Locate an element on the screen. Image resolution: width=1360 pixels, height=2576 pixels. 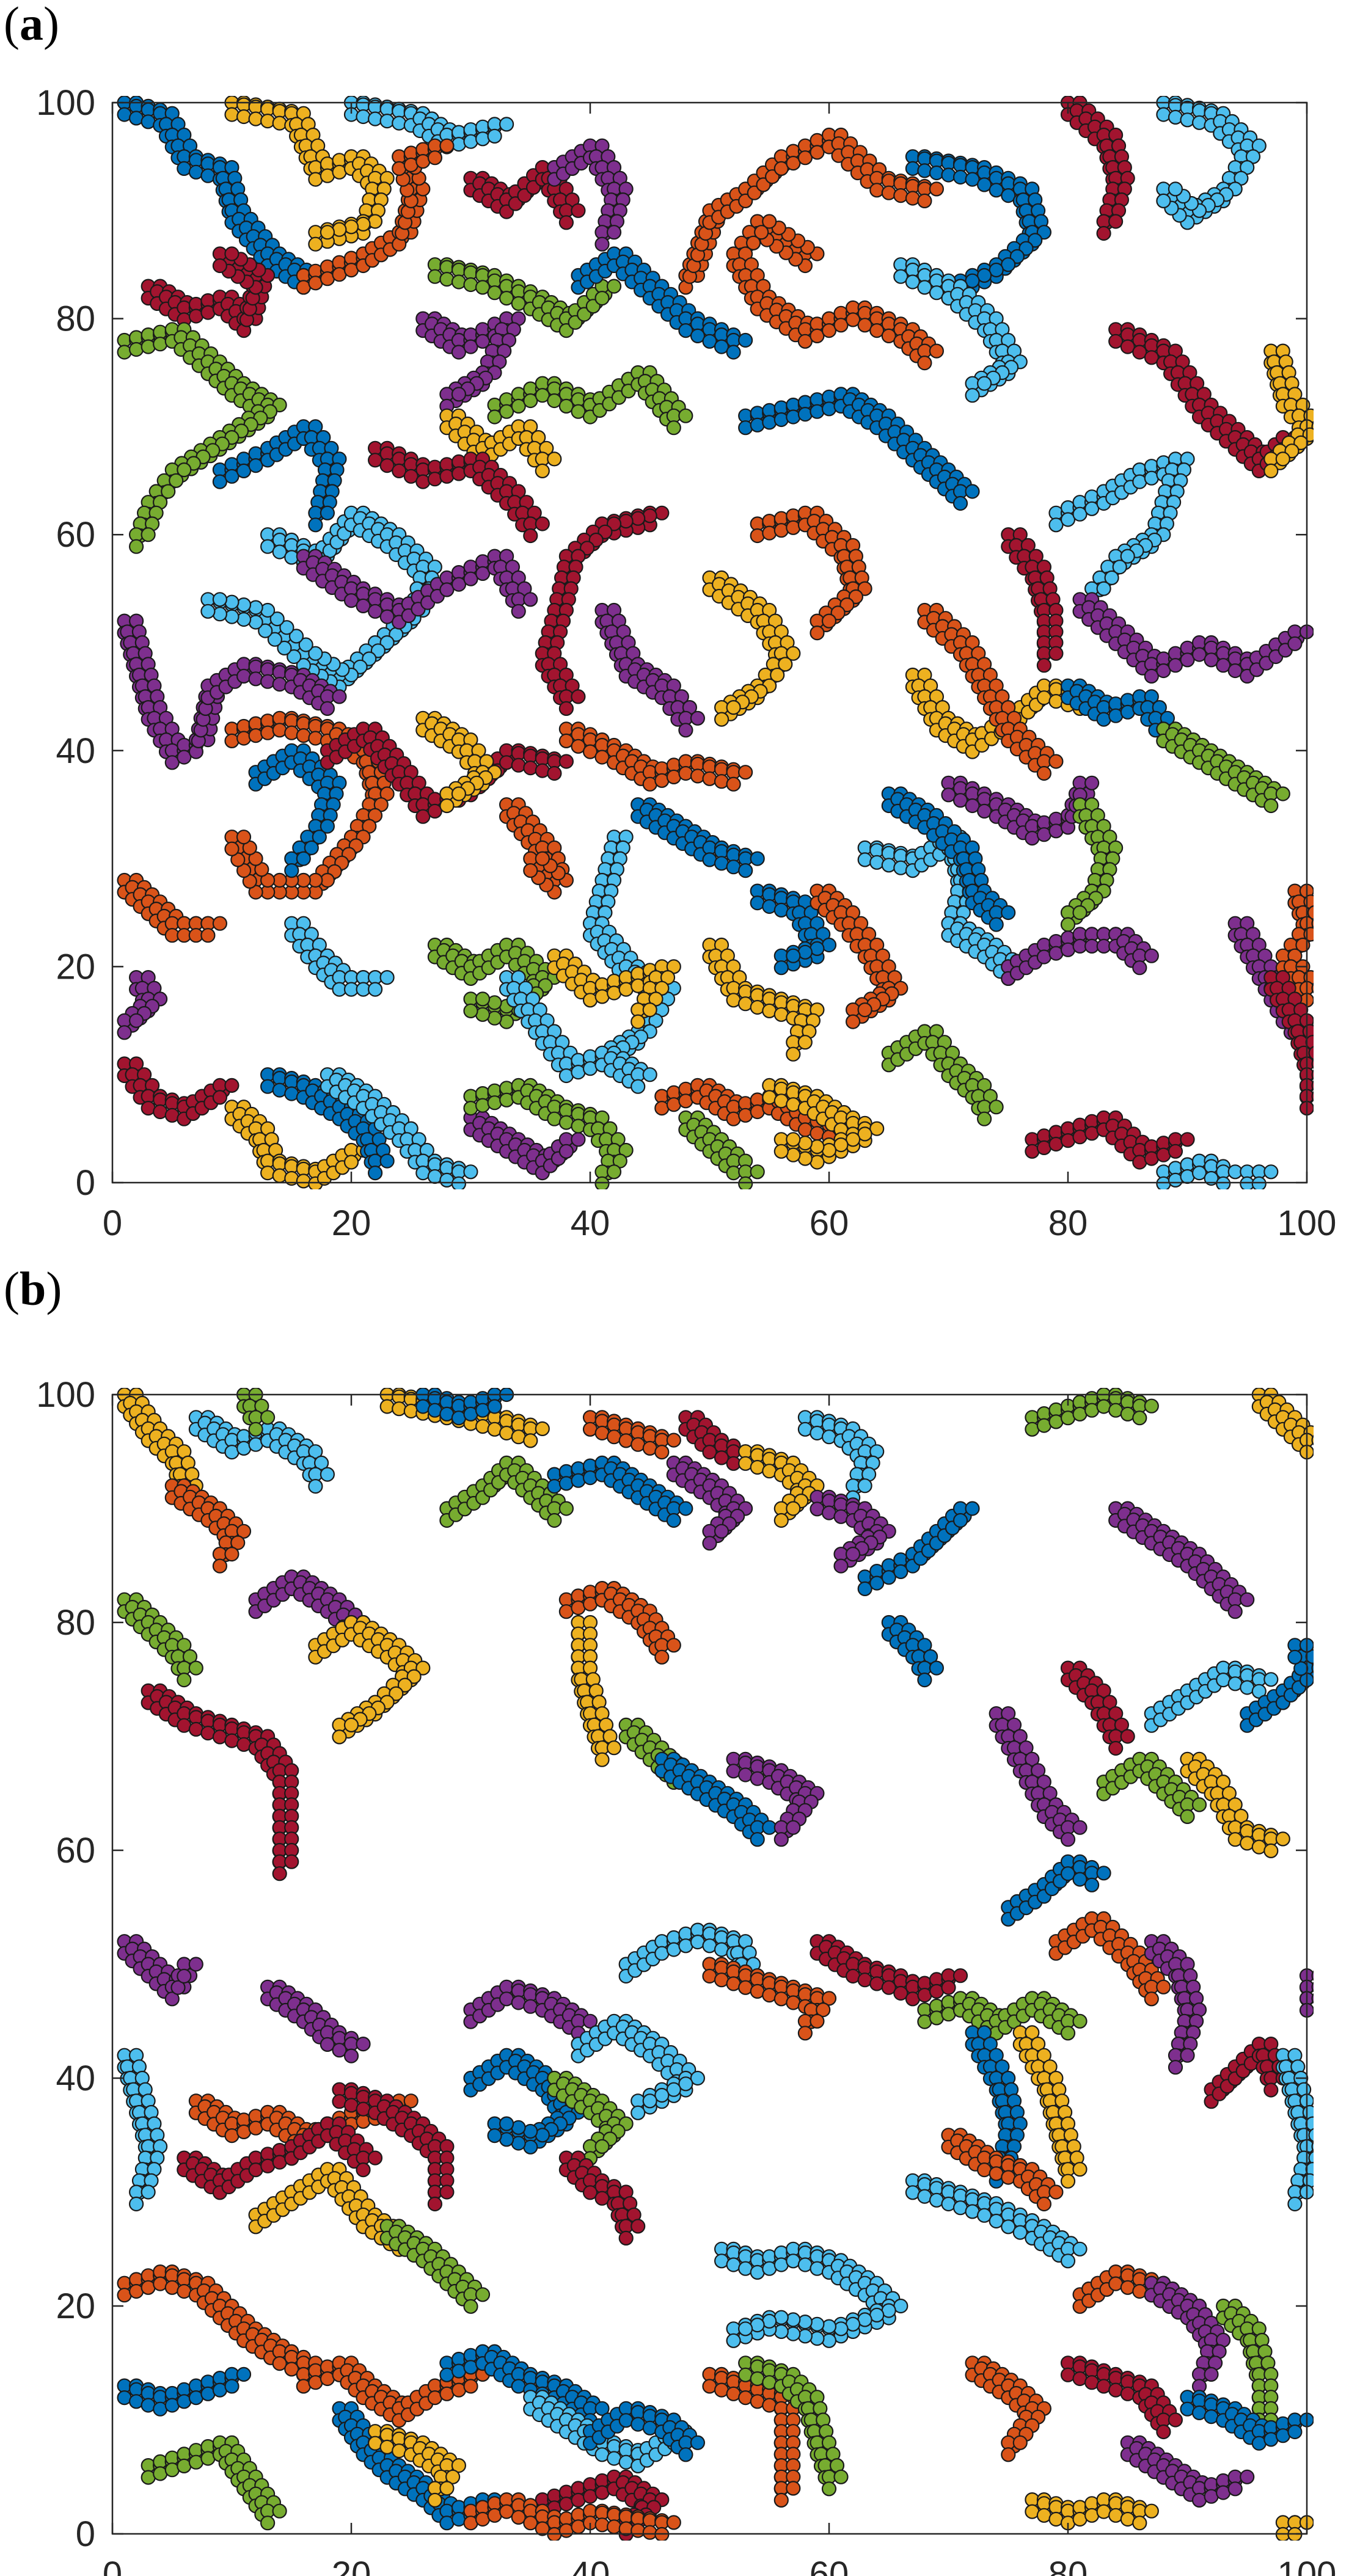
panel-a-label-close: ) is located at coordinates (51, 25).